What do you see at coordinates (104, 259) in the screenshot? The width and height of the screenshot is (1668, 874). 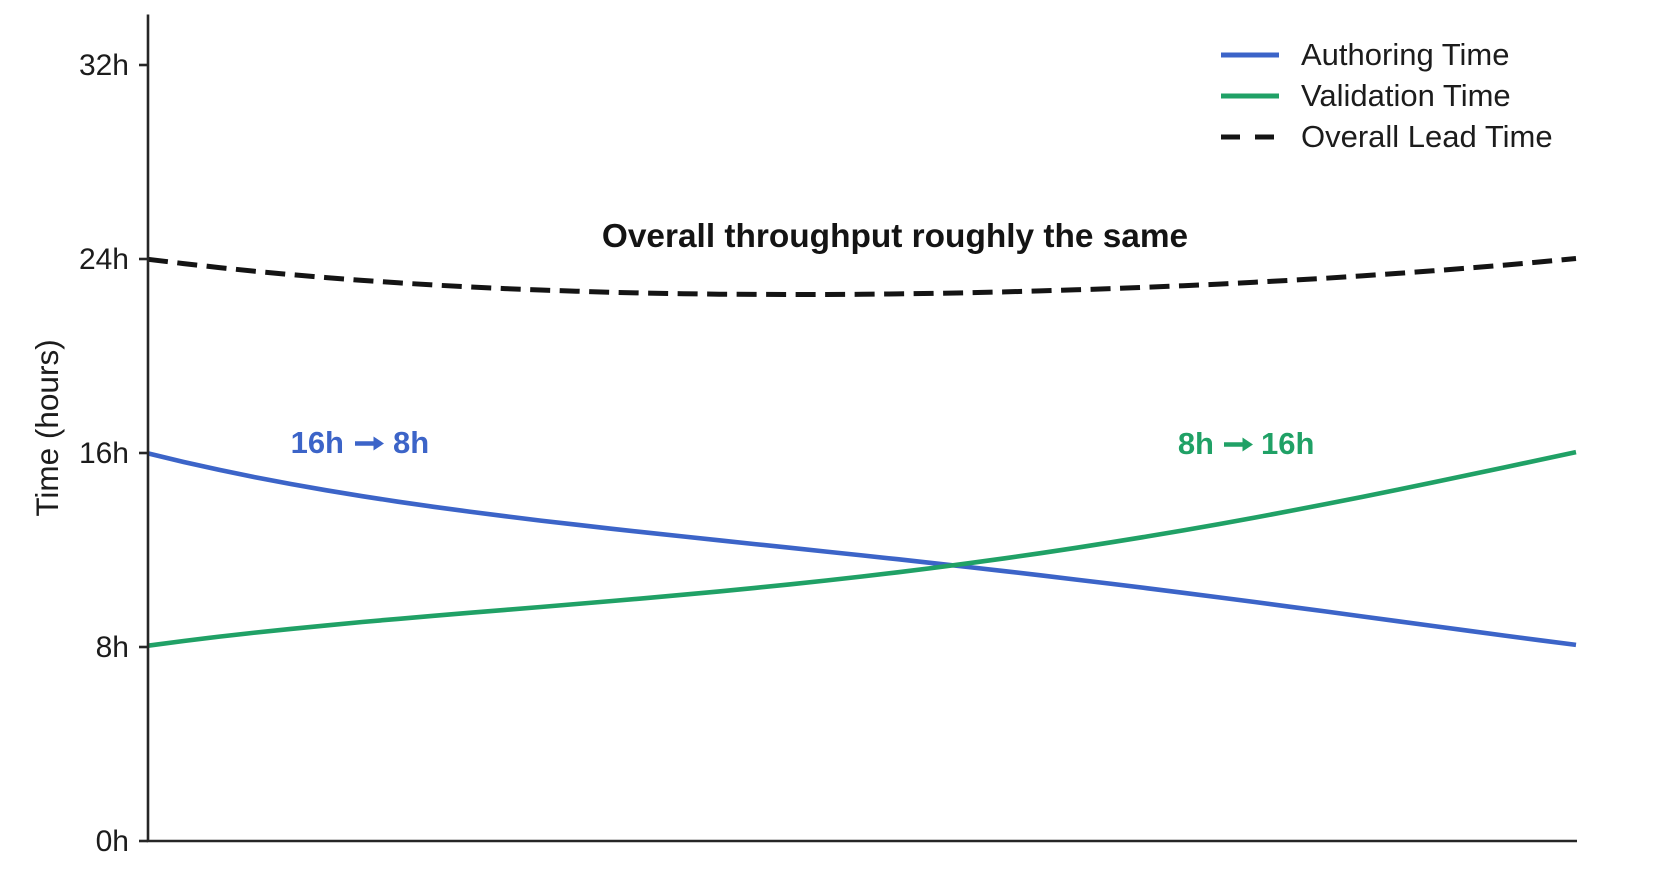 I see `svg-text: 24h` at bounding box center [104, 259].